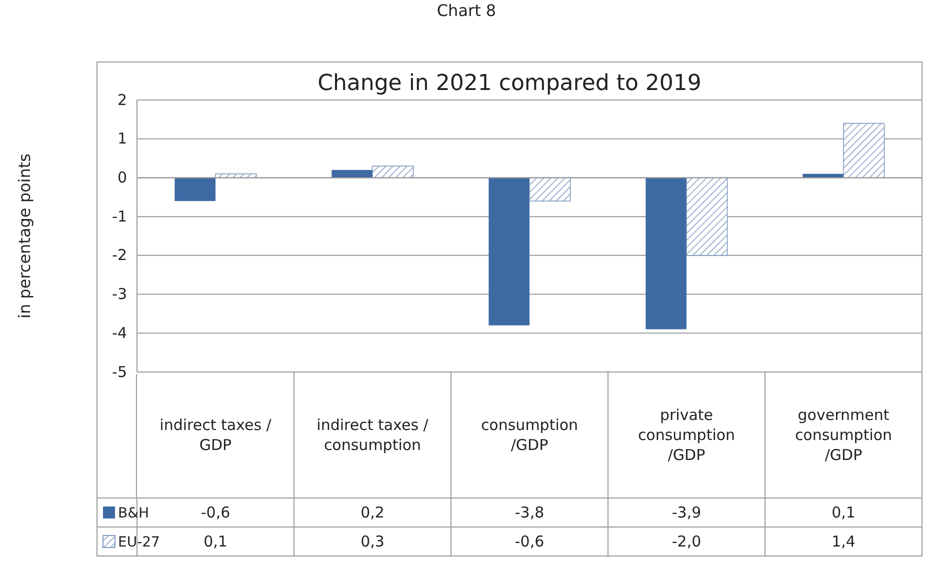 The image size is (933, 564). What do you see at coordinates (119, 216) in the screenshot?
I see `y-tick-label: -1` at bounding box center [119, 216].